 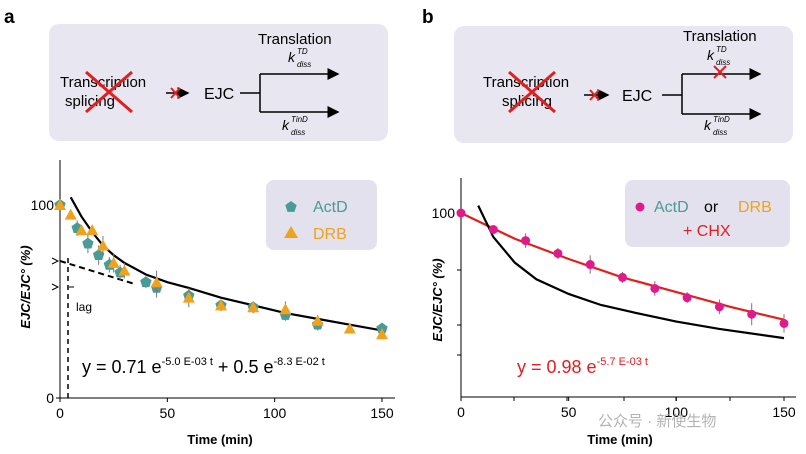 I want to click on legend-pentagon-icon, so click(x=291, y=206).